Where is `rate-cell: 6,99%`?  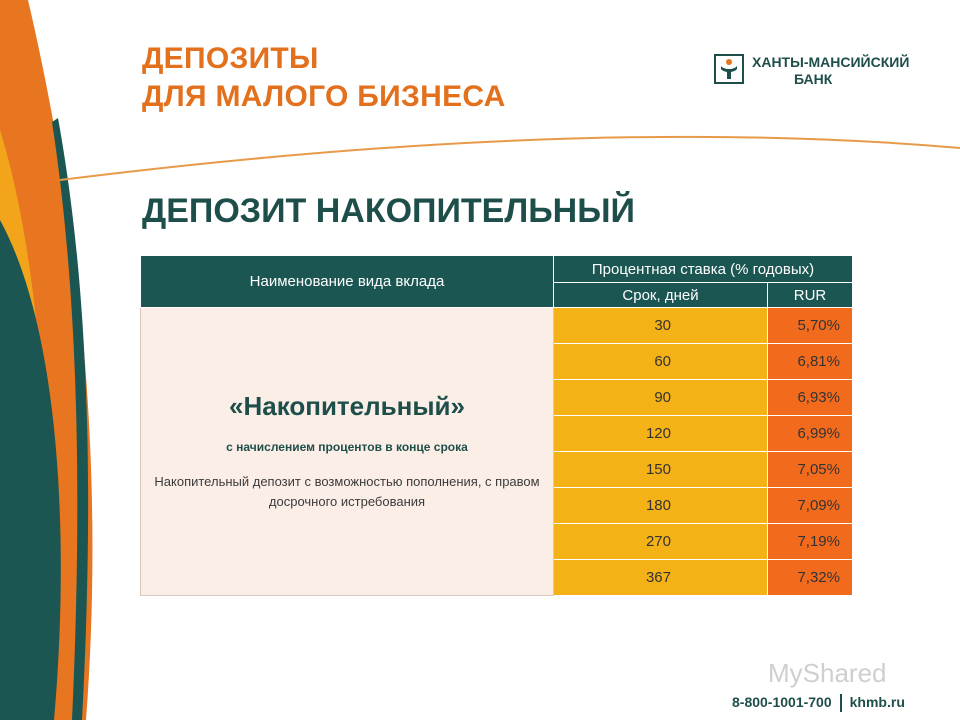
rate-cell: 6,99% is located at coordinates (810, 433).